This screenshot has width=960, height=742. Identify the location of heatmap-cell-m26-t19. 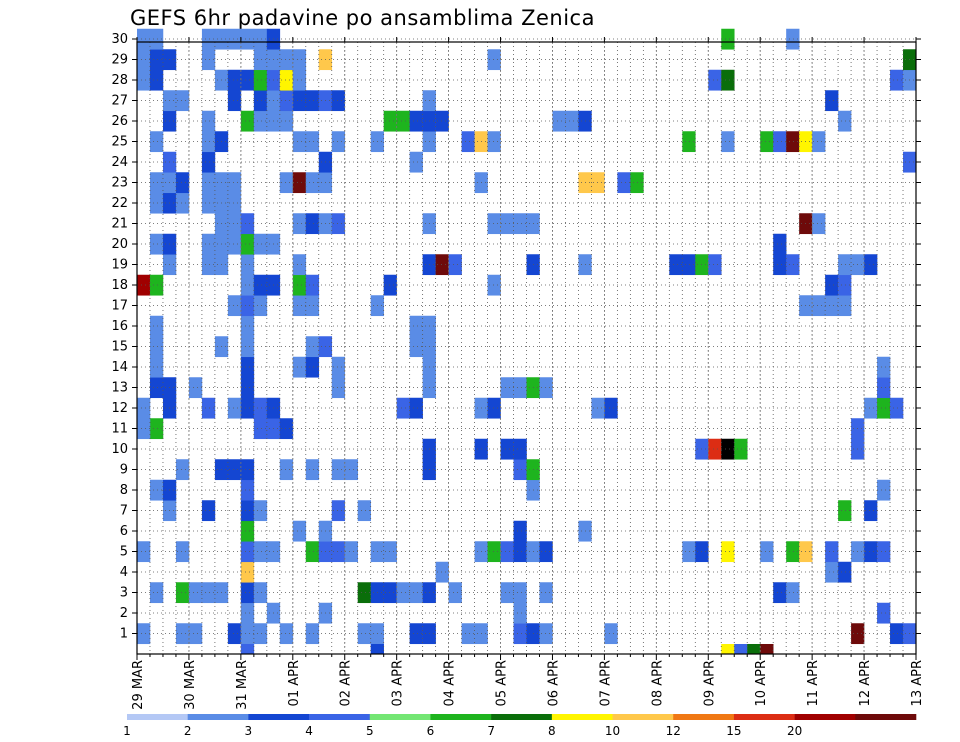
(390, 121).